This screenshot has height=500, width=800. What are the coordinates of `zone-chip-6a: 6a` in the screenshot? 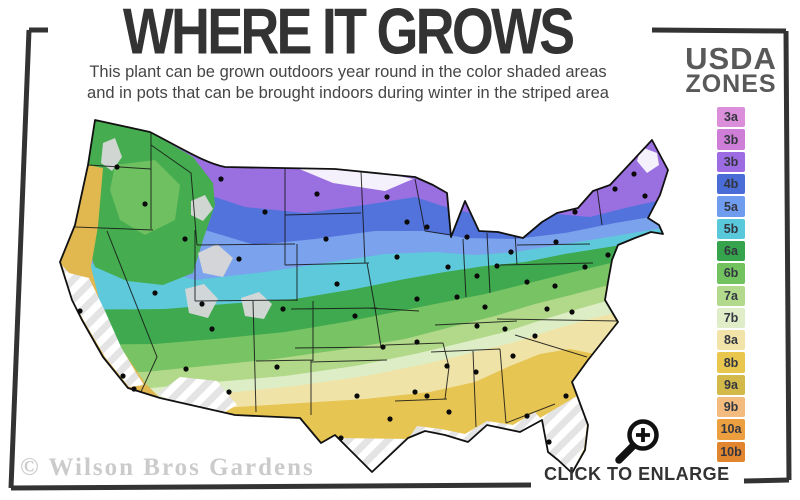 It's located at (731, 251).